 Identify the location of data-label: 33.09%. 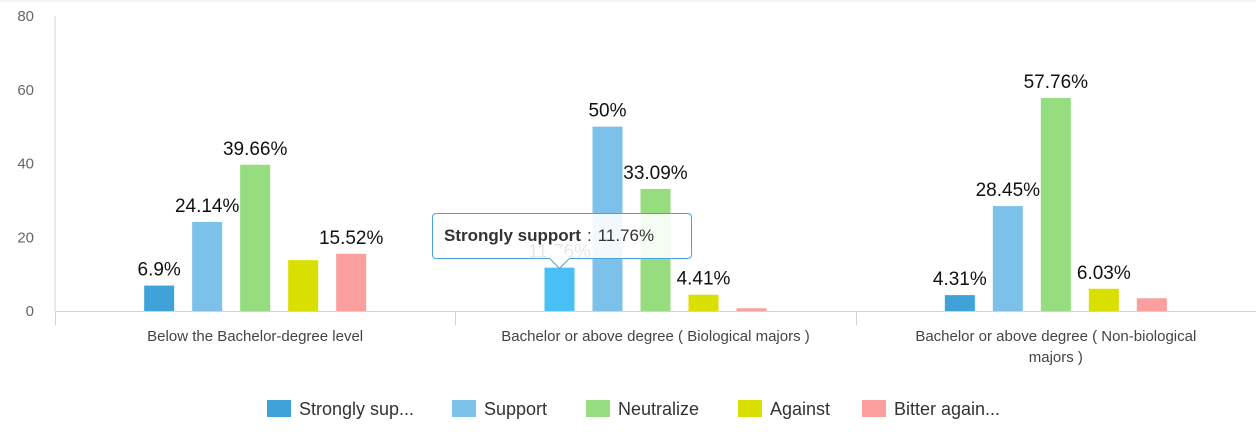
(655, 173).